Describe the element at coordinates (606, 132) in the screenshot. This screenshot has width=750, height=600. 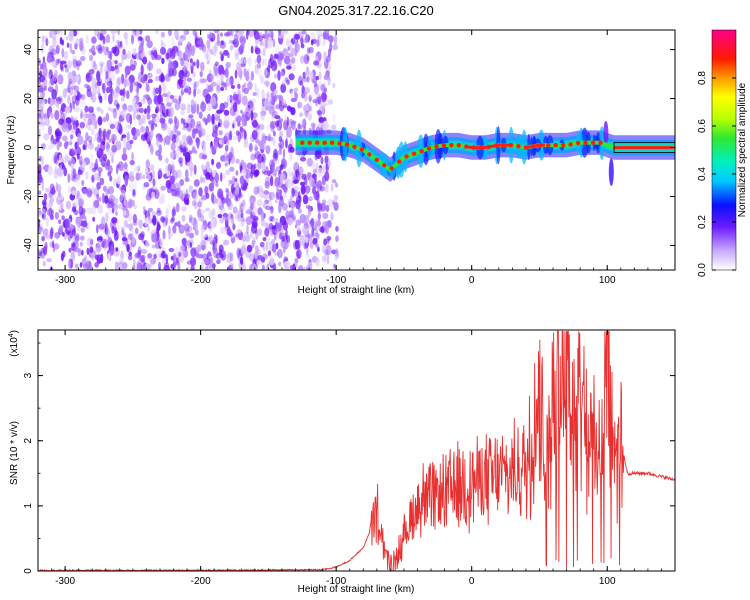
I see `ridge-spike` at that location.